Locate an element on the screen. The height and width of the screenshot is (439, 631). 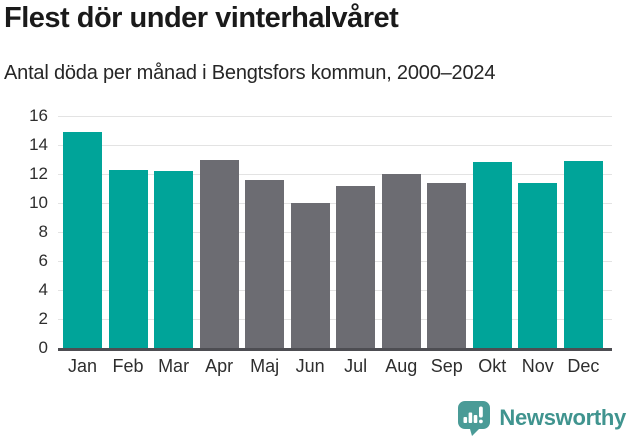
y-tick-label-8: 8 is located at coordinates (43, 231).